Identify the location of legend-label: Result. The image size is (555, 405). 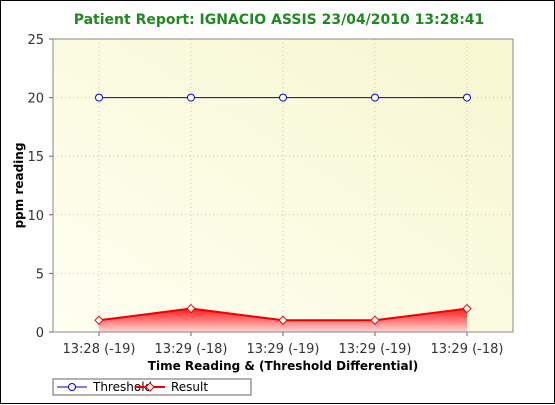
(189, 387).